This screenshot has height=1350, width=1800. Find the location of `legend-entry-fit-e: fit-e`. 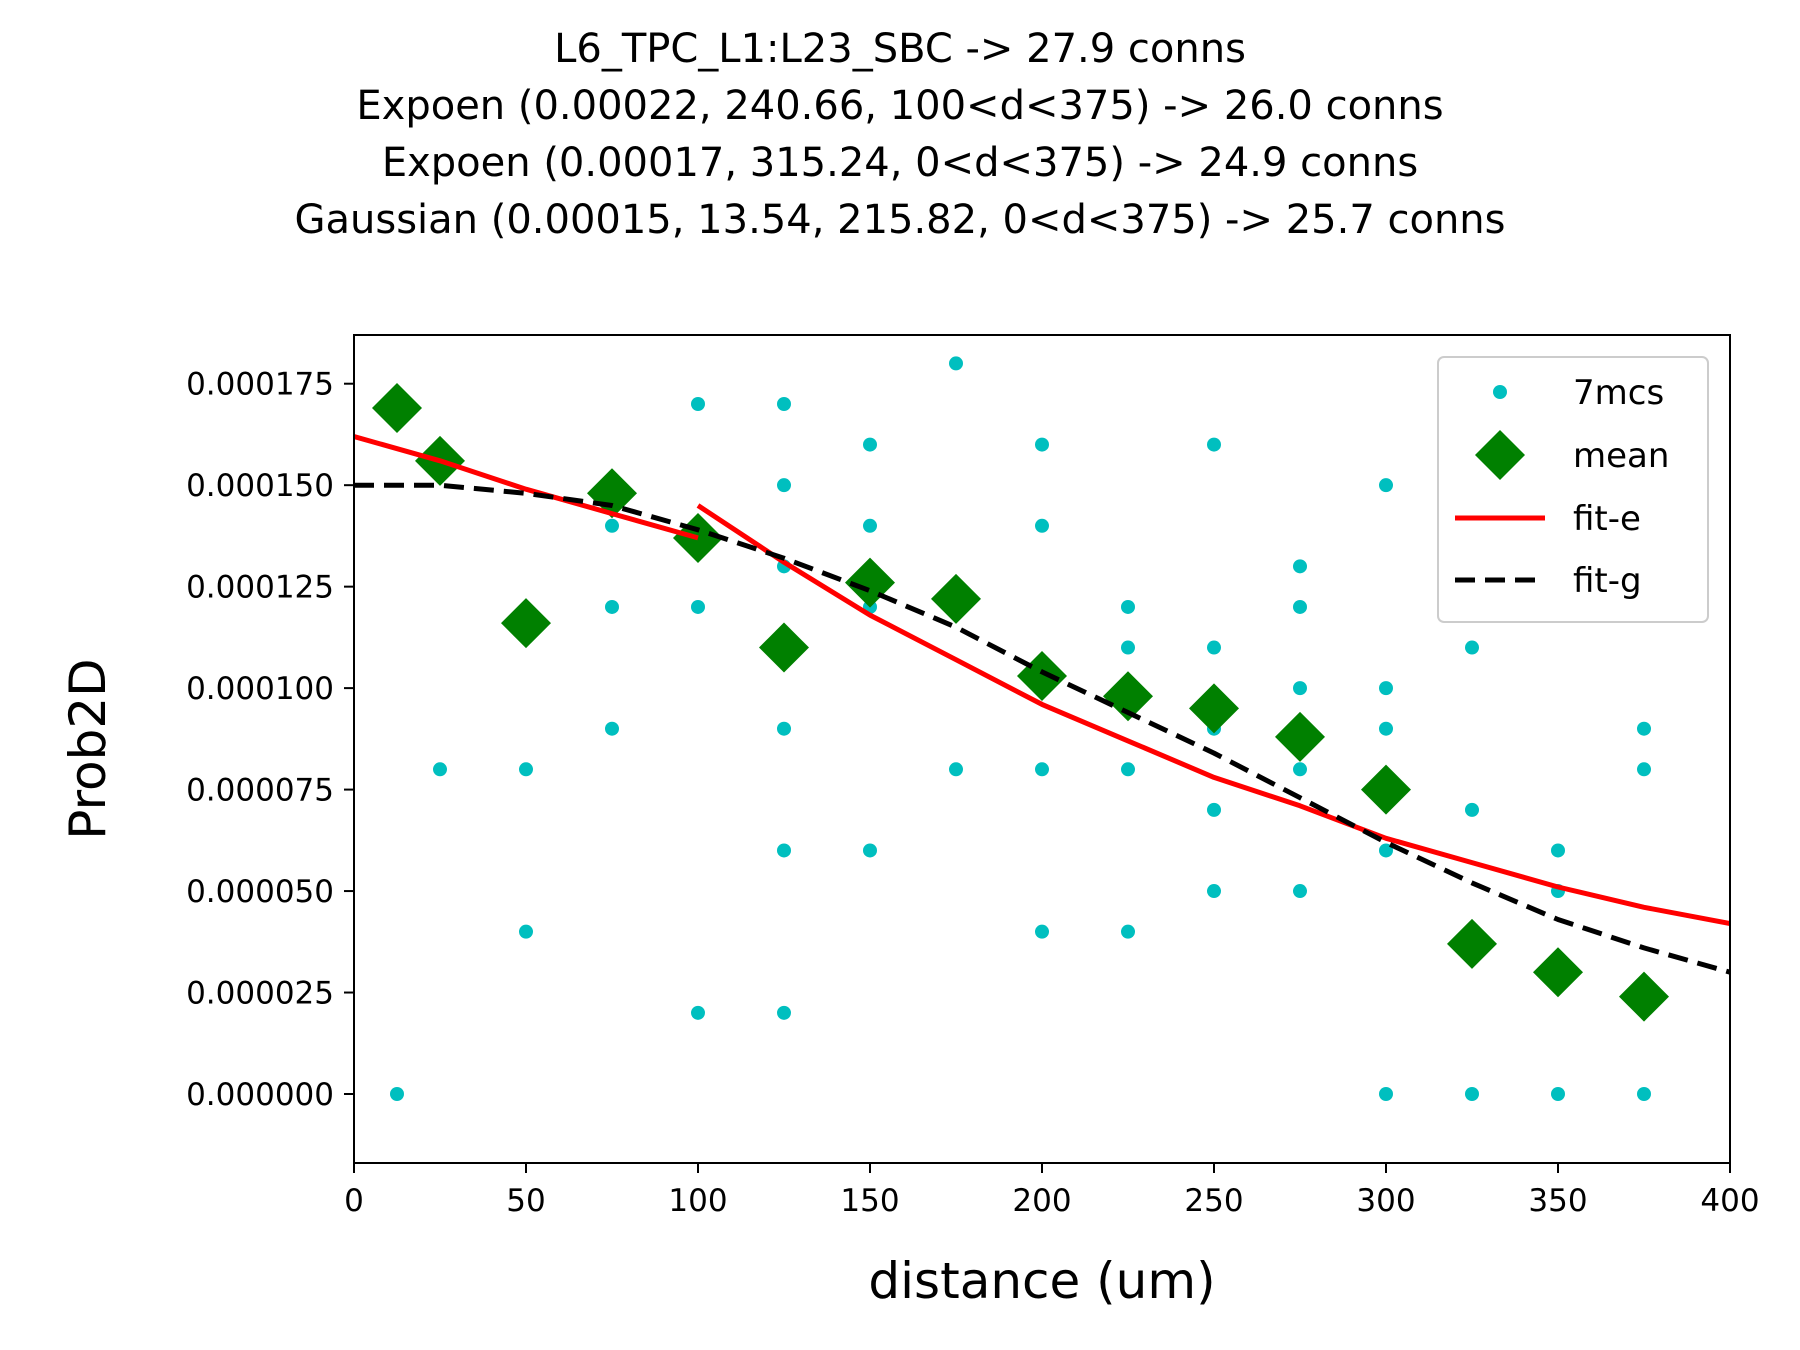

legend-entry-fit-e: fit-e is located at coordinates (1548, 519).